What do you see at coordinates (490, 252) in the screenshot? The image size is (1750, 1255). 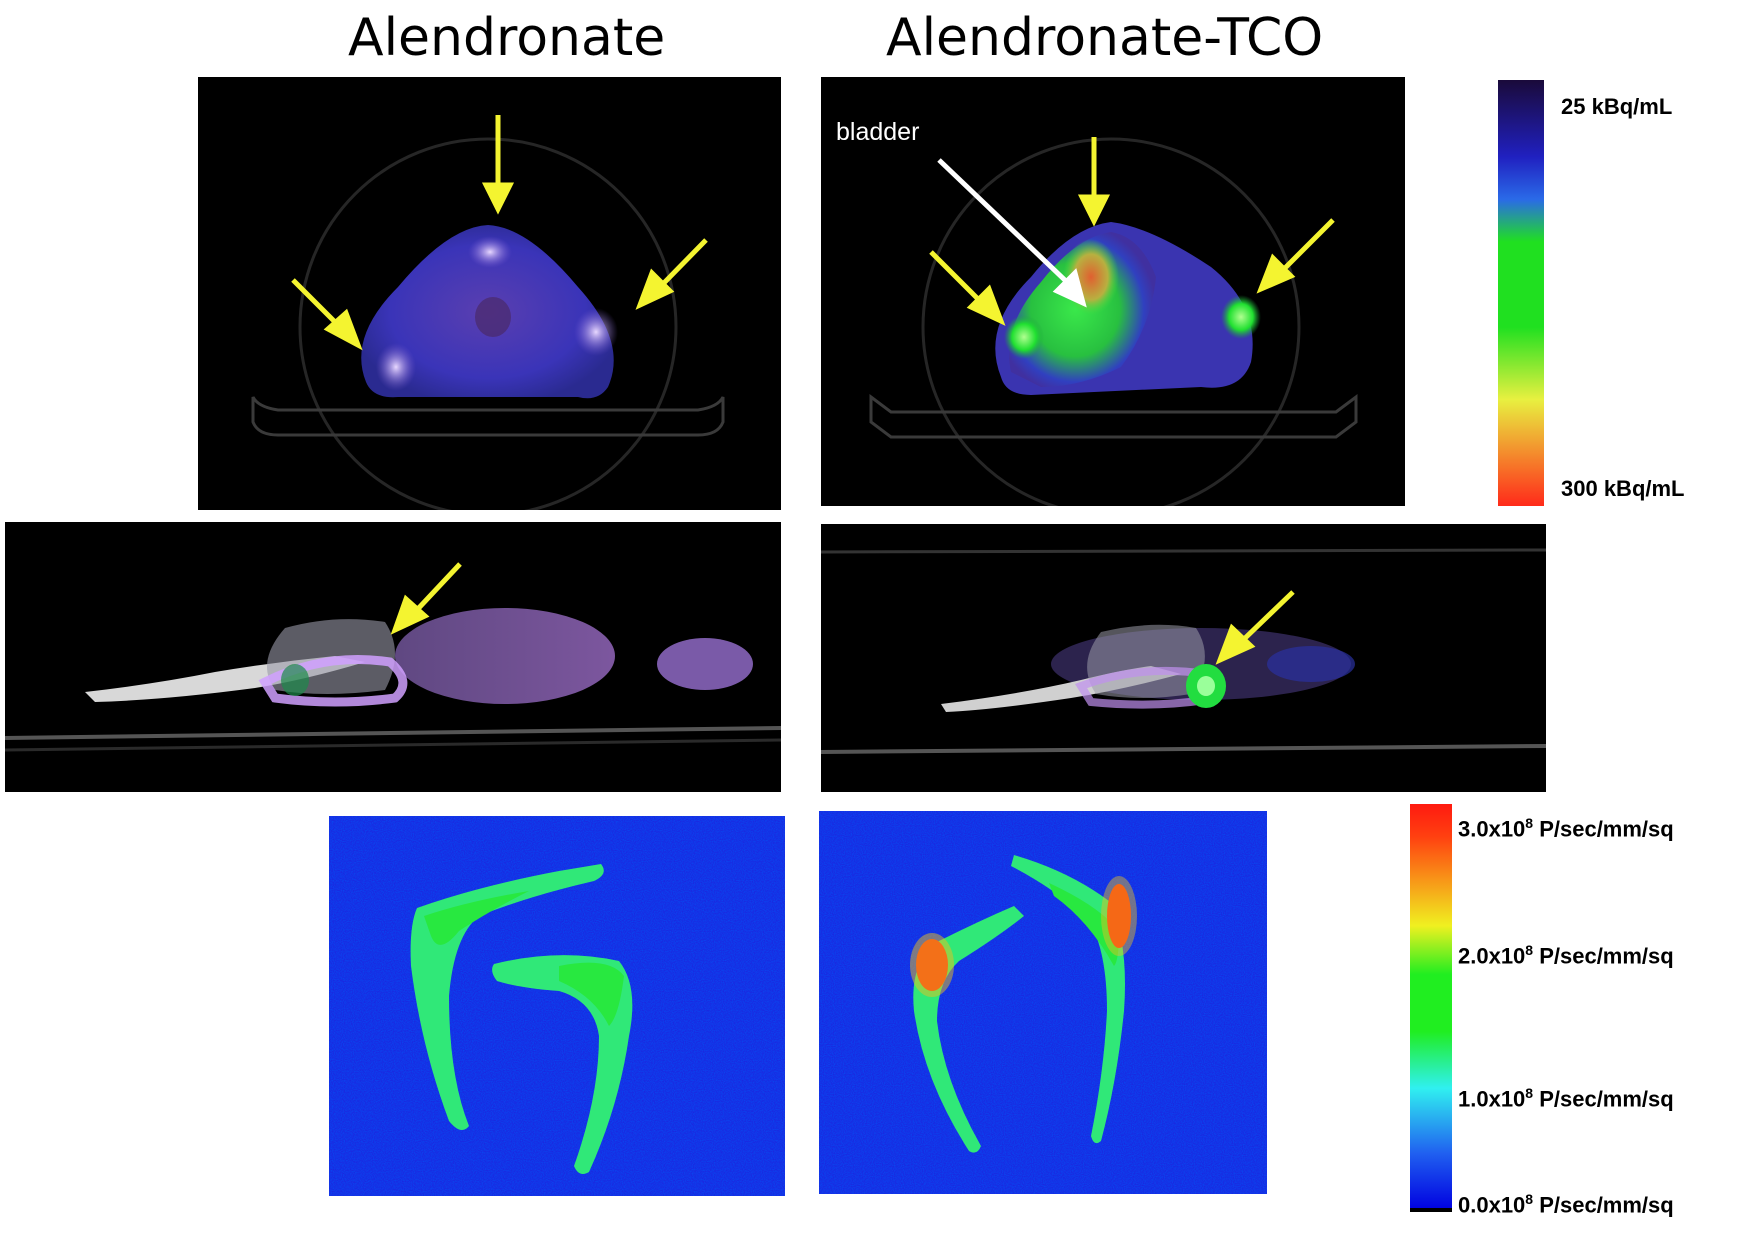 I see `spine-uptake-spot` at bounding box center [490, 252].